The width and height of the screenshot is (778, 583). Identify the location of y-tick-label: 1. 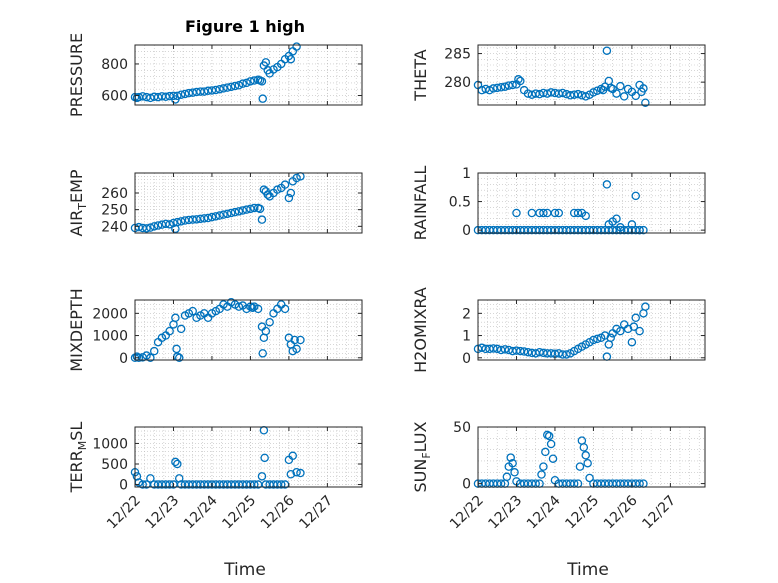
(466, 174).